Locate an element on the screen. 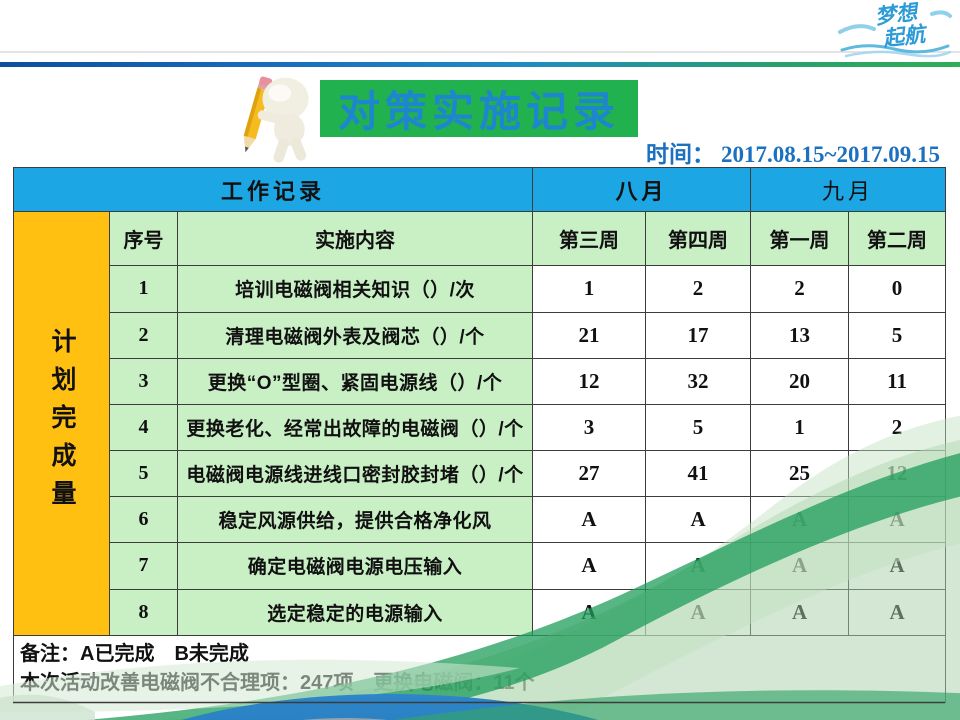 The height and width of the screenshot is (720, 960). row-seq: 3 is located at coordinates (143, 381).